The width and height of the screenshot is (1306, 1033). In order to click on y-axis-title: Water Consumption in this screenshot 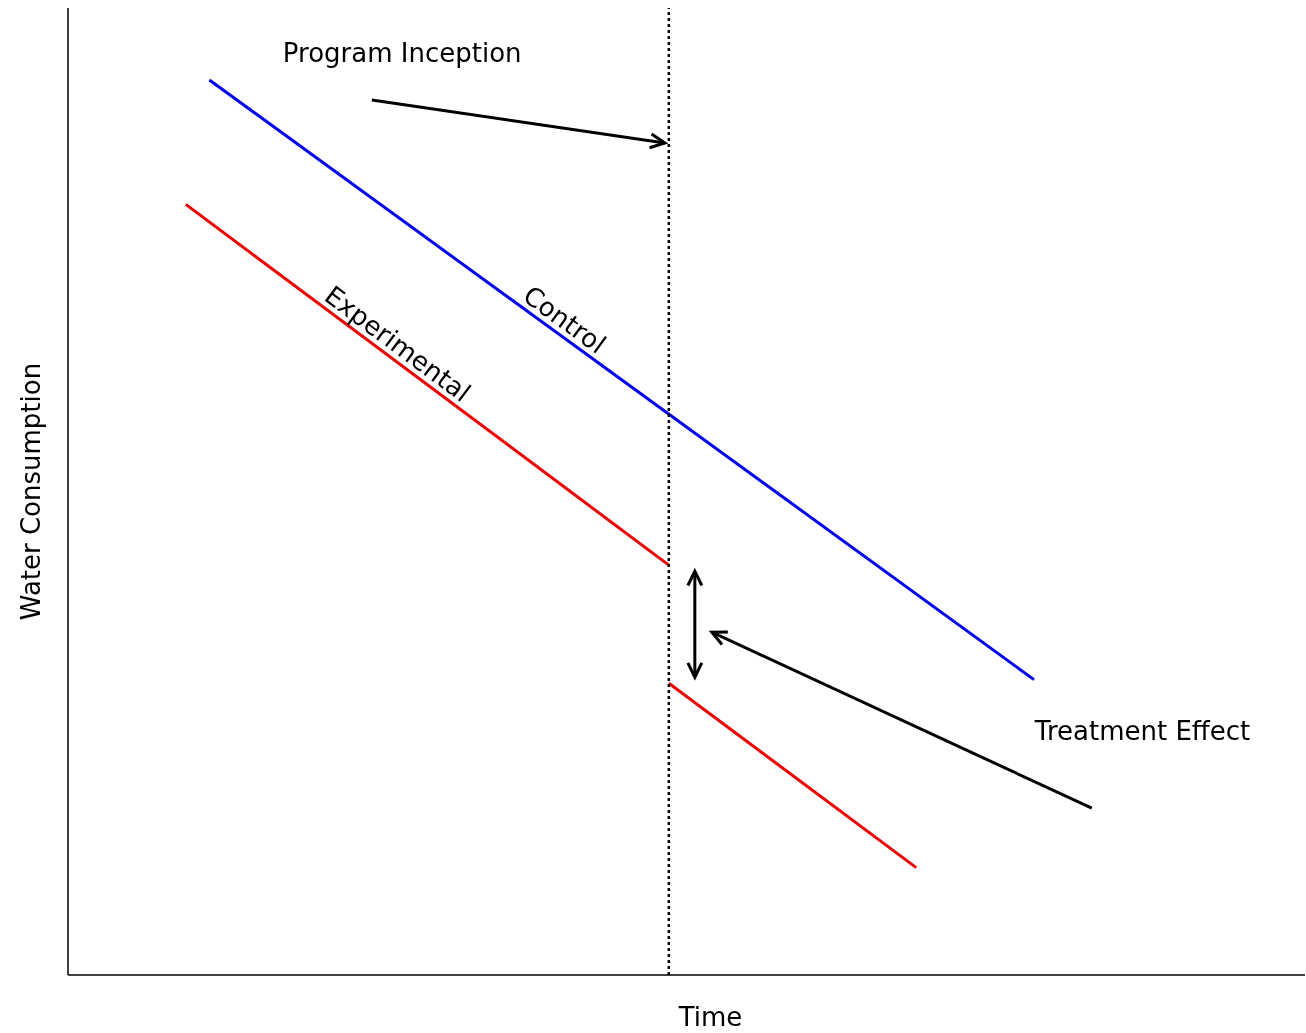, I will do `click(31, 491)`.